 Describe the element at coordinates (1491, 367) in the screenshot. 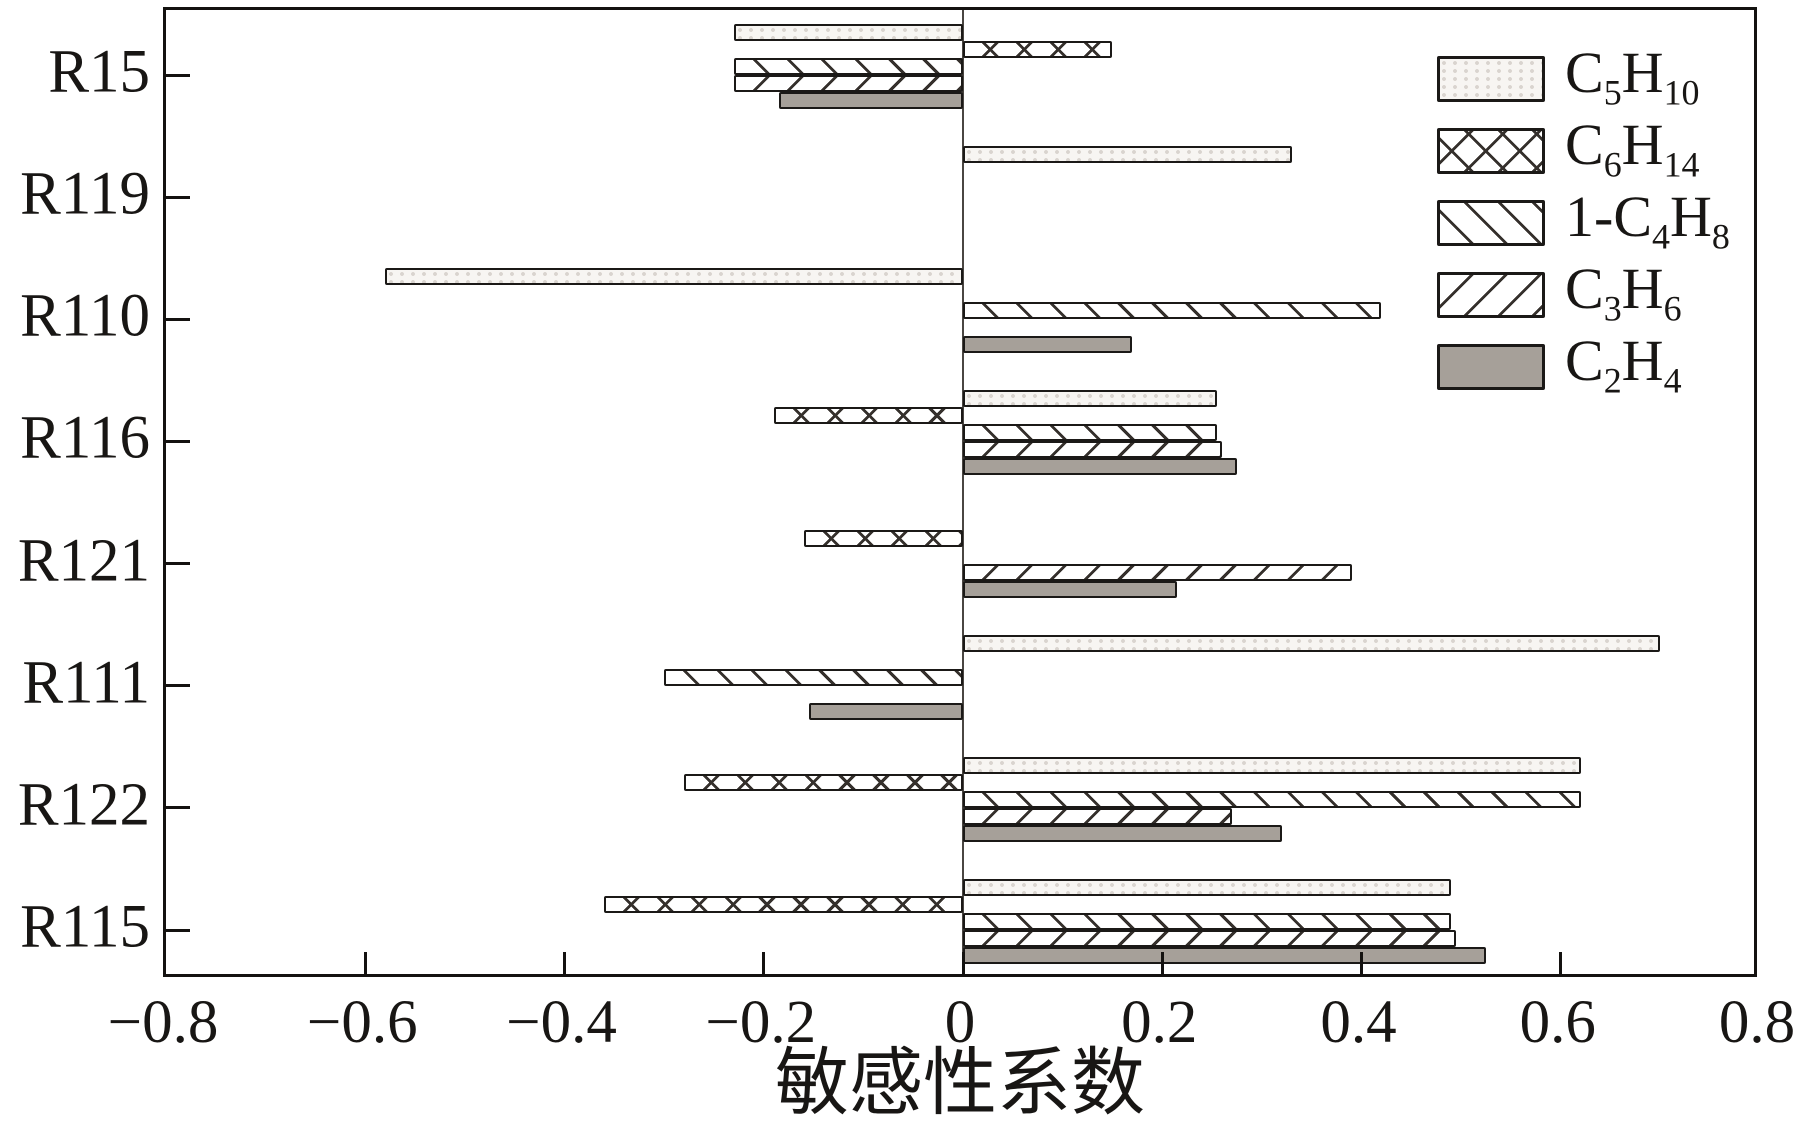

I see `legend-swatch-C2H4` at that location.